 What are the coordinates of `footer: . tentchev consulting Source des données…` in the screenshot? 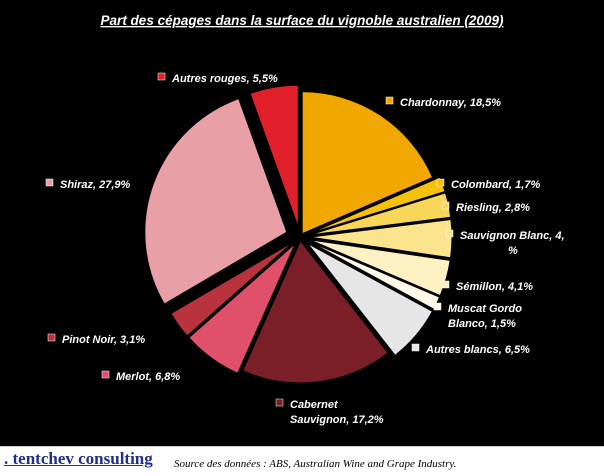 It's located at (302, 461).